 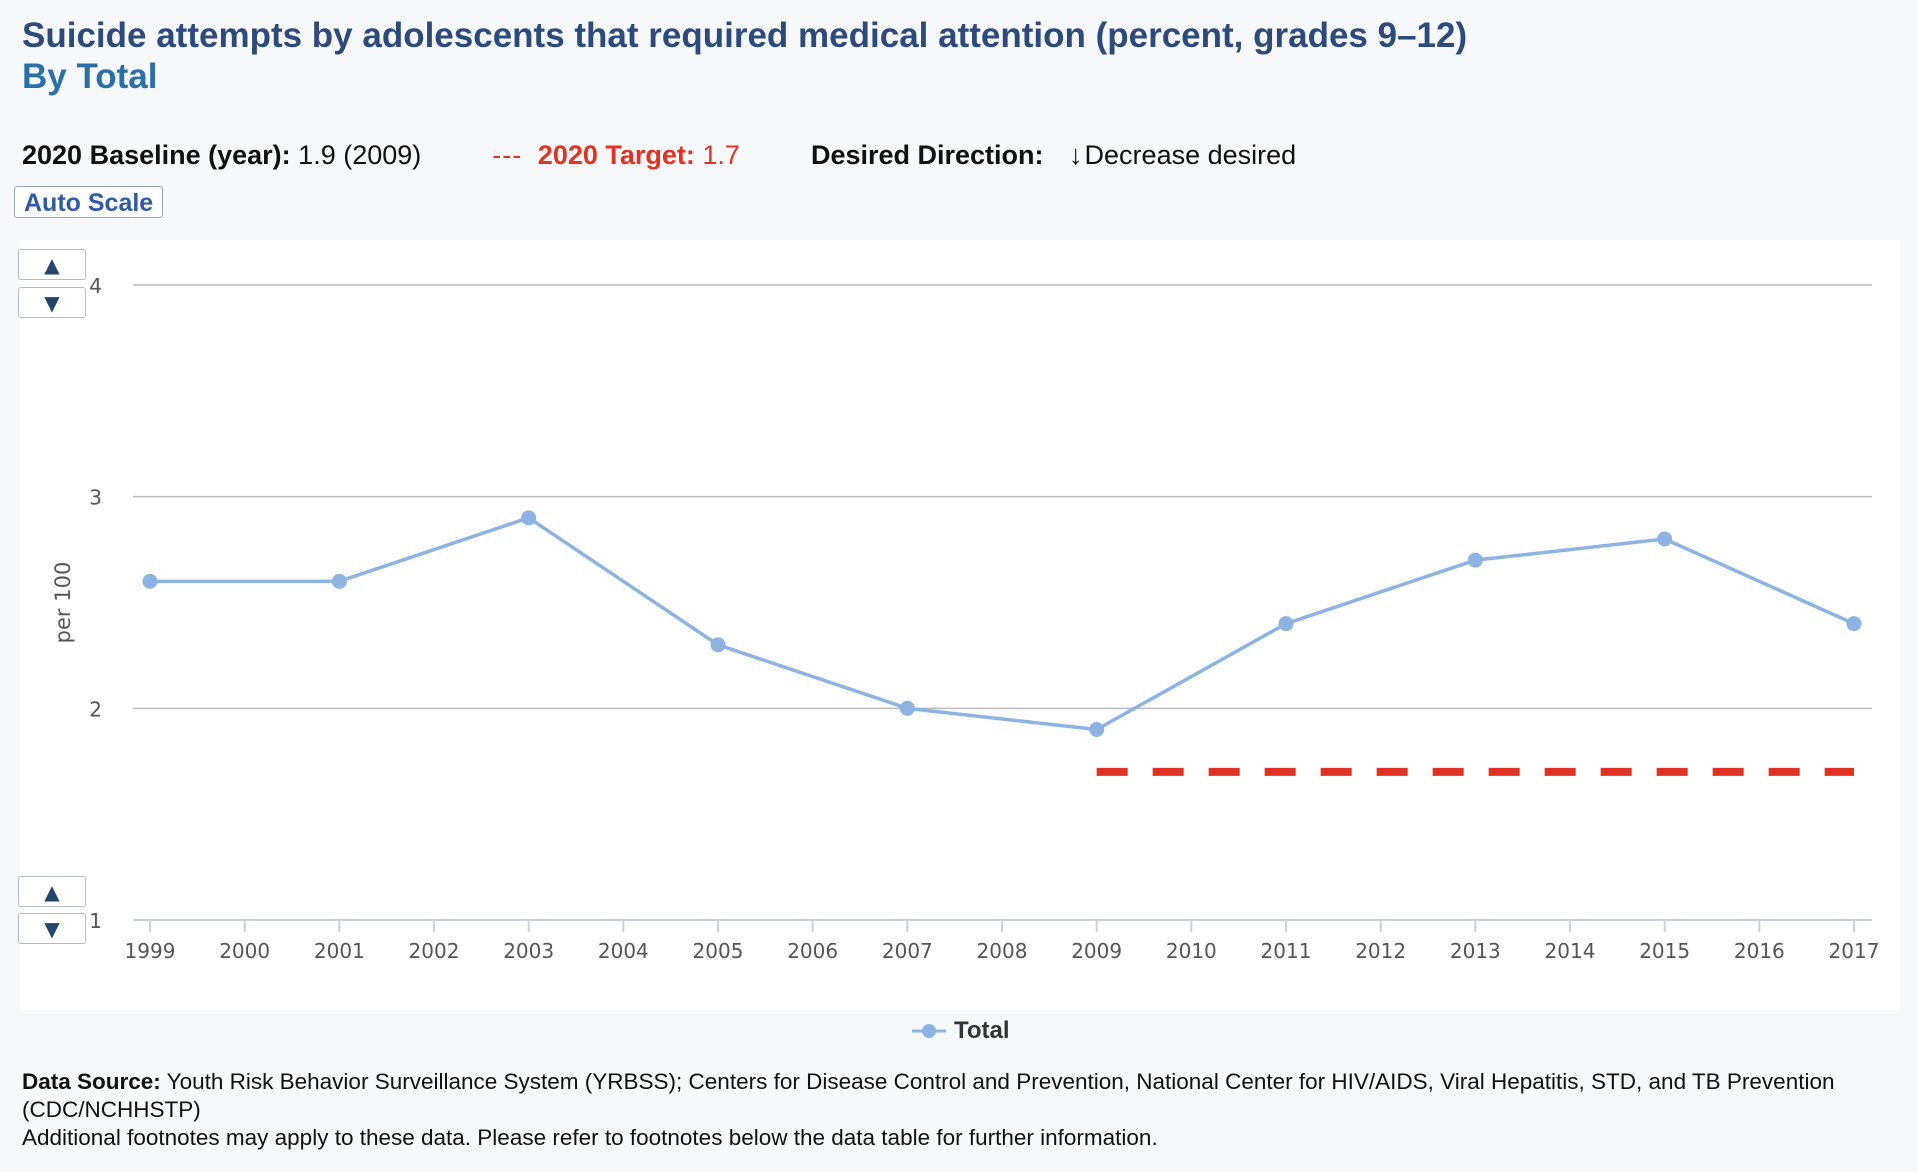 What do you see at coordinates (52, 928) in the screenshot?
I see `y-min-down-button: ▼` at bounding box center [52, 928].